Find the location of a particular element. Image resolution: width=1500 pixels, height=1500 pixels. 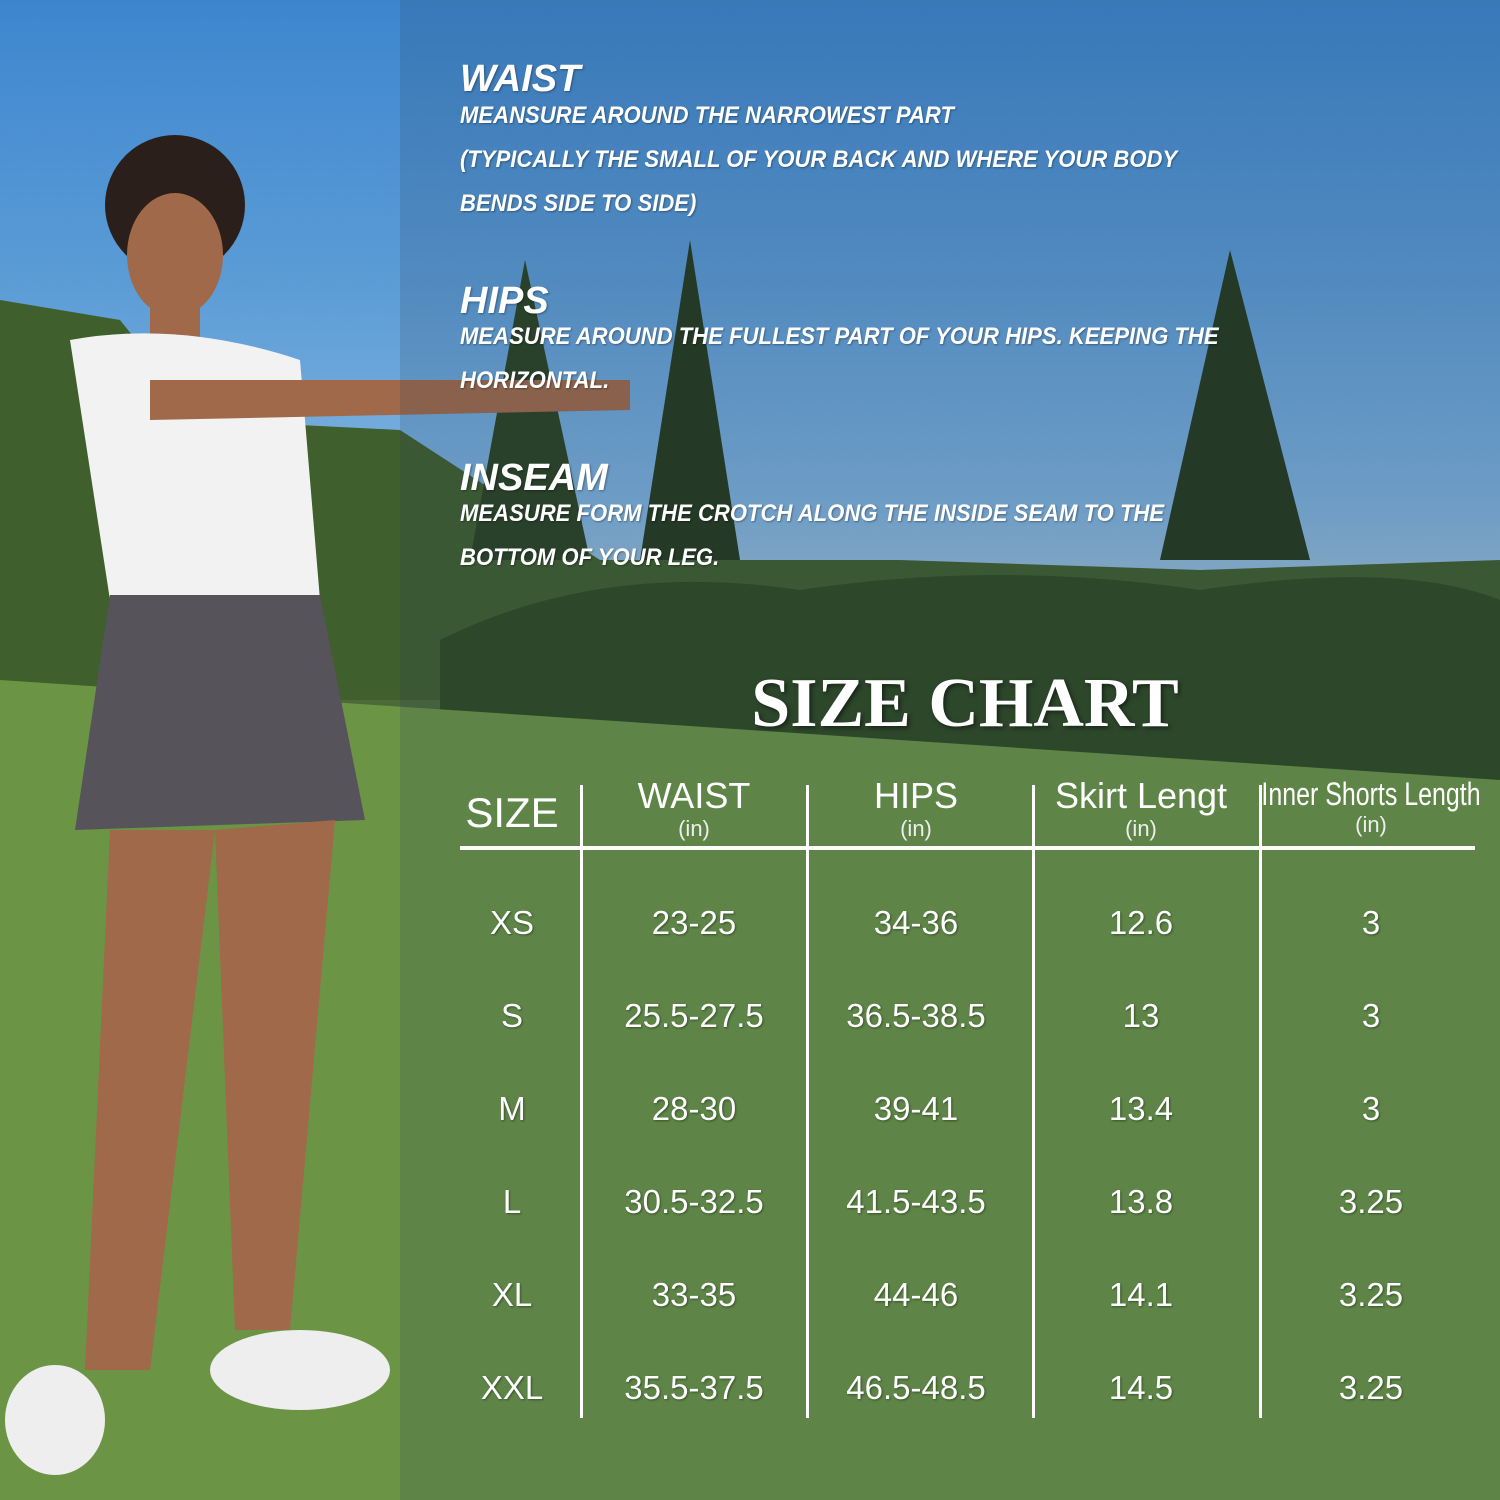

hips-text: HORIZONTAL. is located at coordinates (535, 380).